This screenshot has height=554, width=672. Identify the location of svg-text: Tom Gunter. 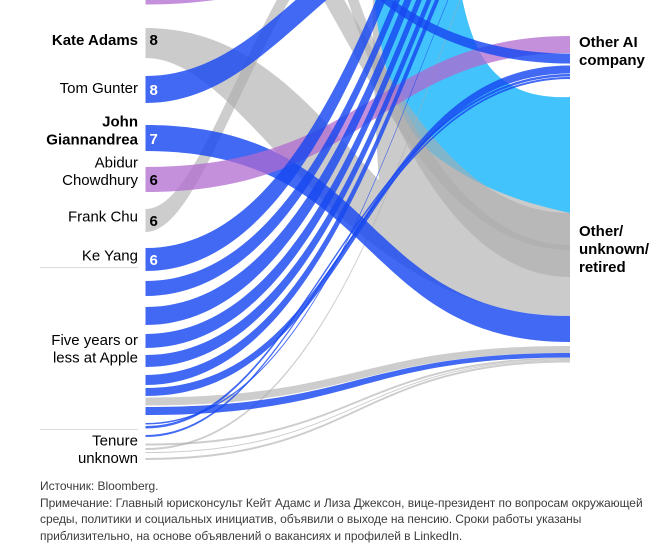
(99, 88).